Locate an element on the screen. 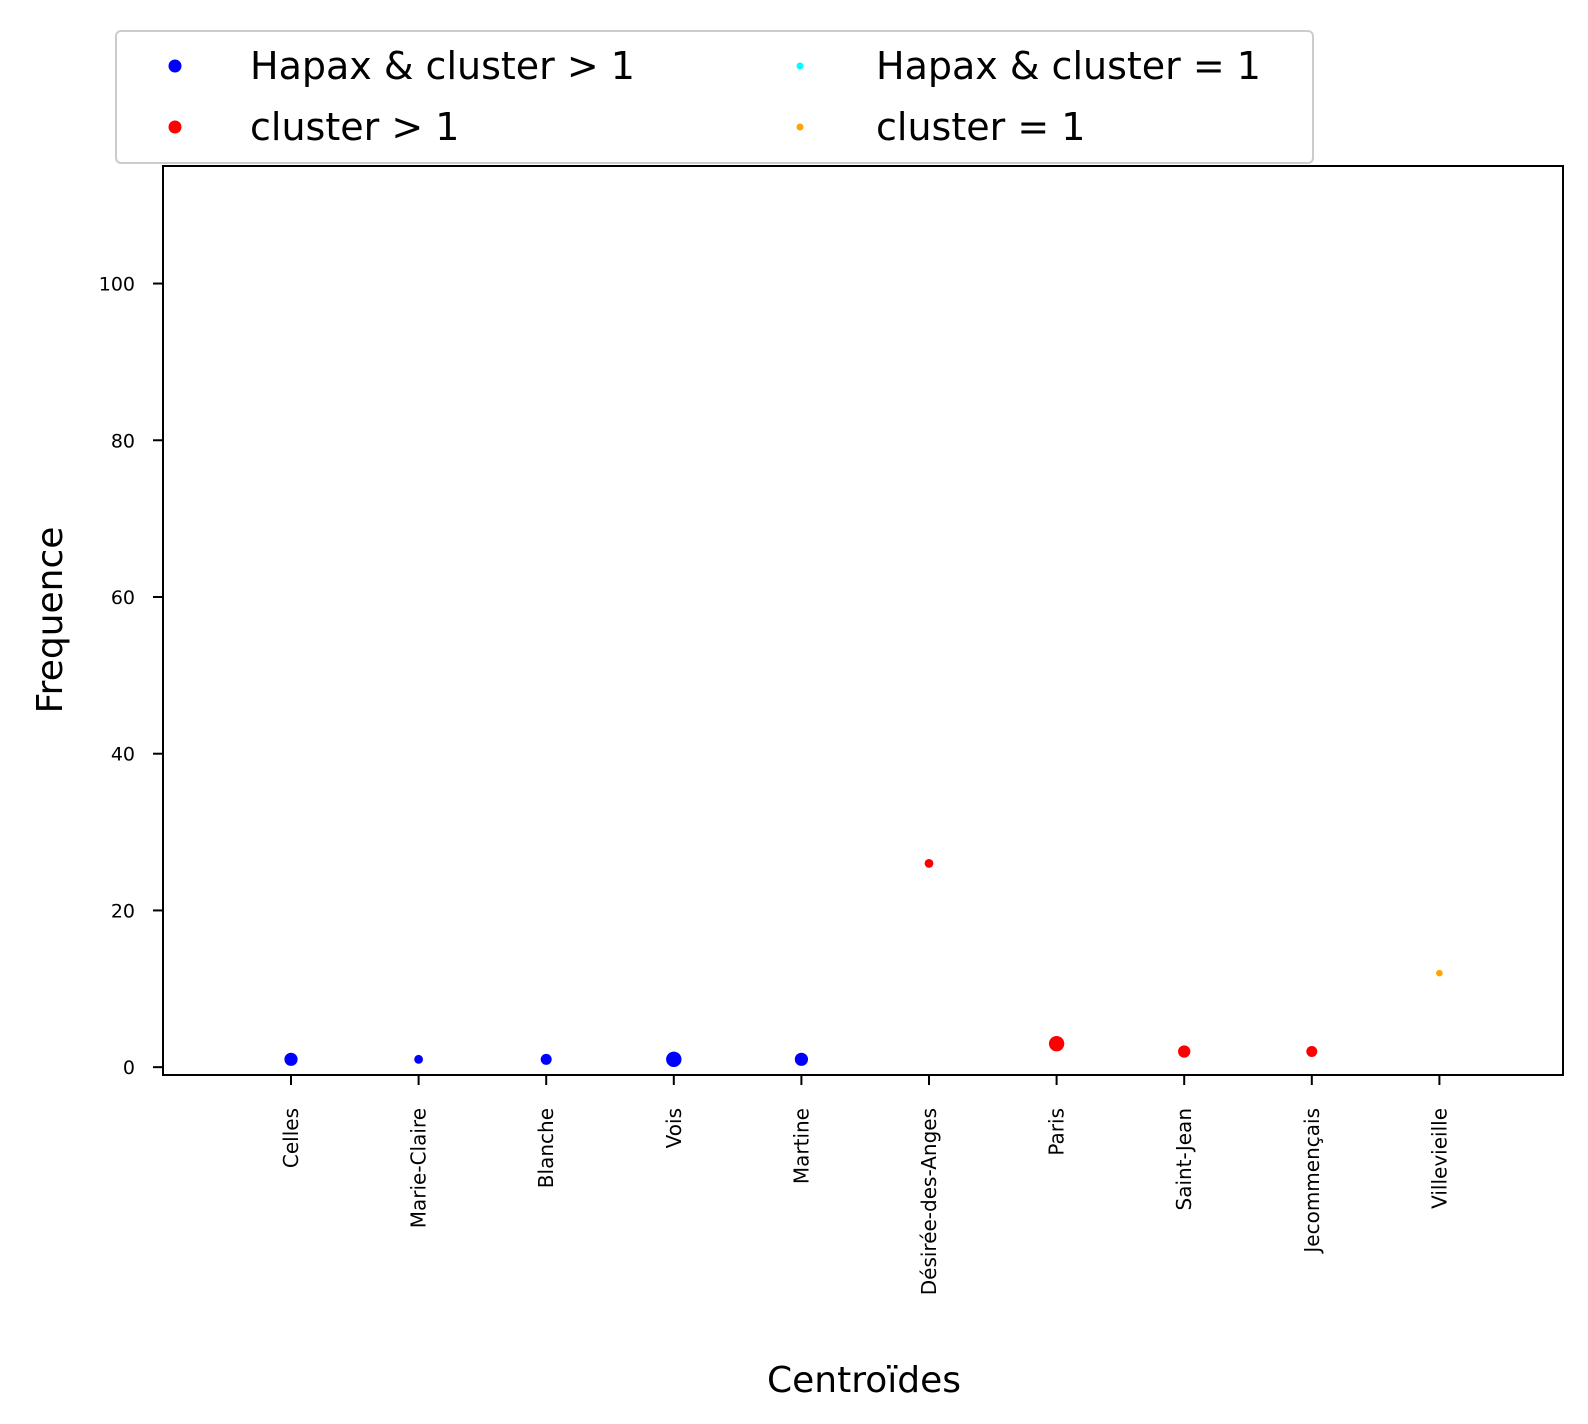  y-axis-ticks: 0 20 40 60 80 100 is located at coordinates (131, 676).